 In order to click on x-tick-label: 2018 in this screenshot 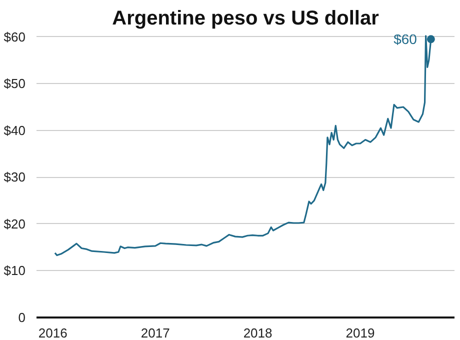, I will do `click(257, 333)`.